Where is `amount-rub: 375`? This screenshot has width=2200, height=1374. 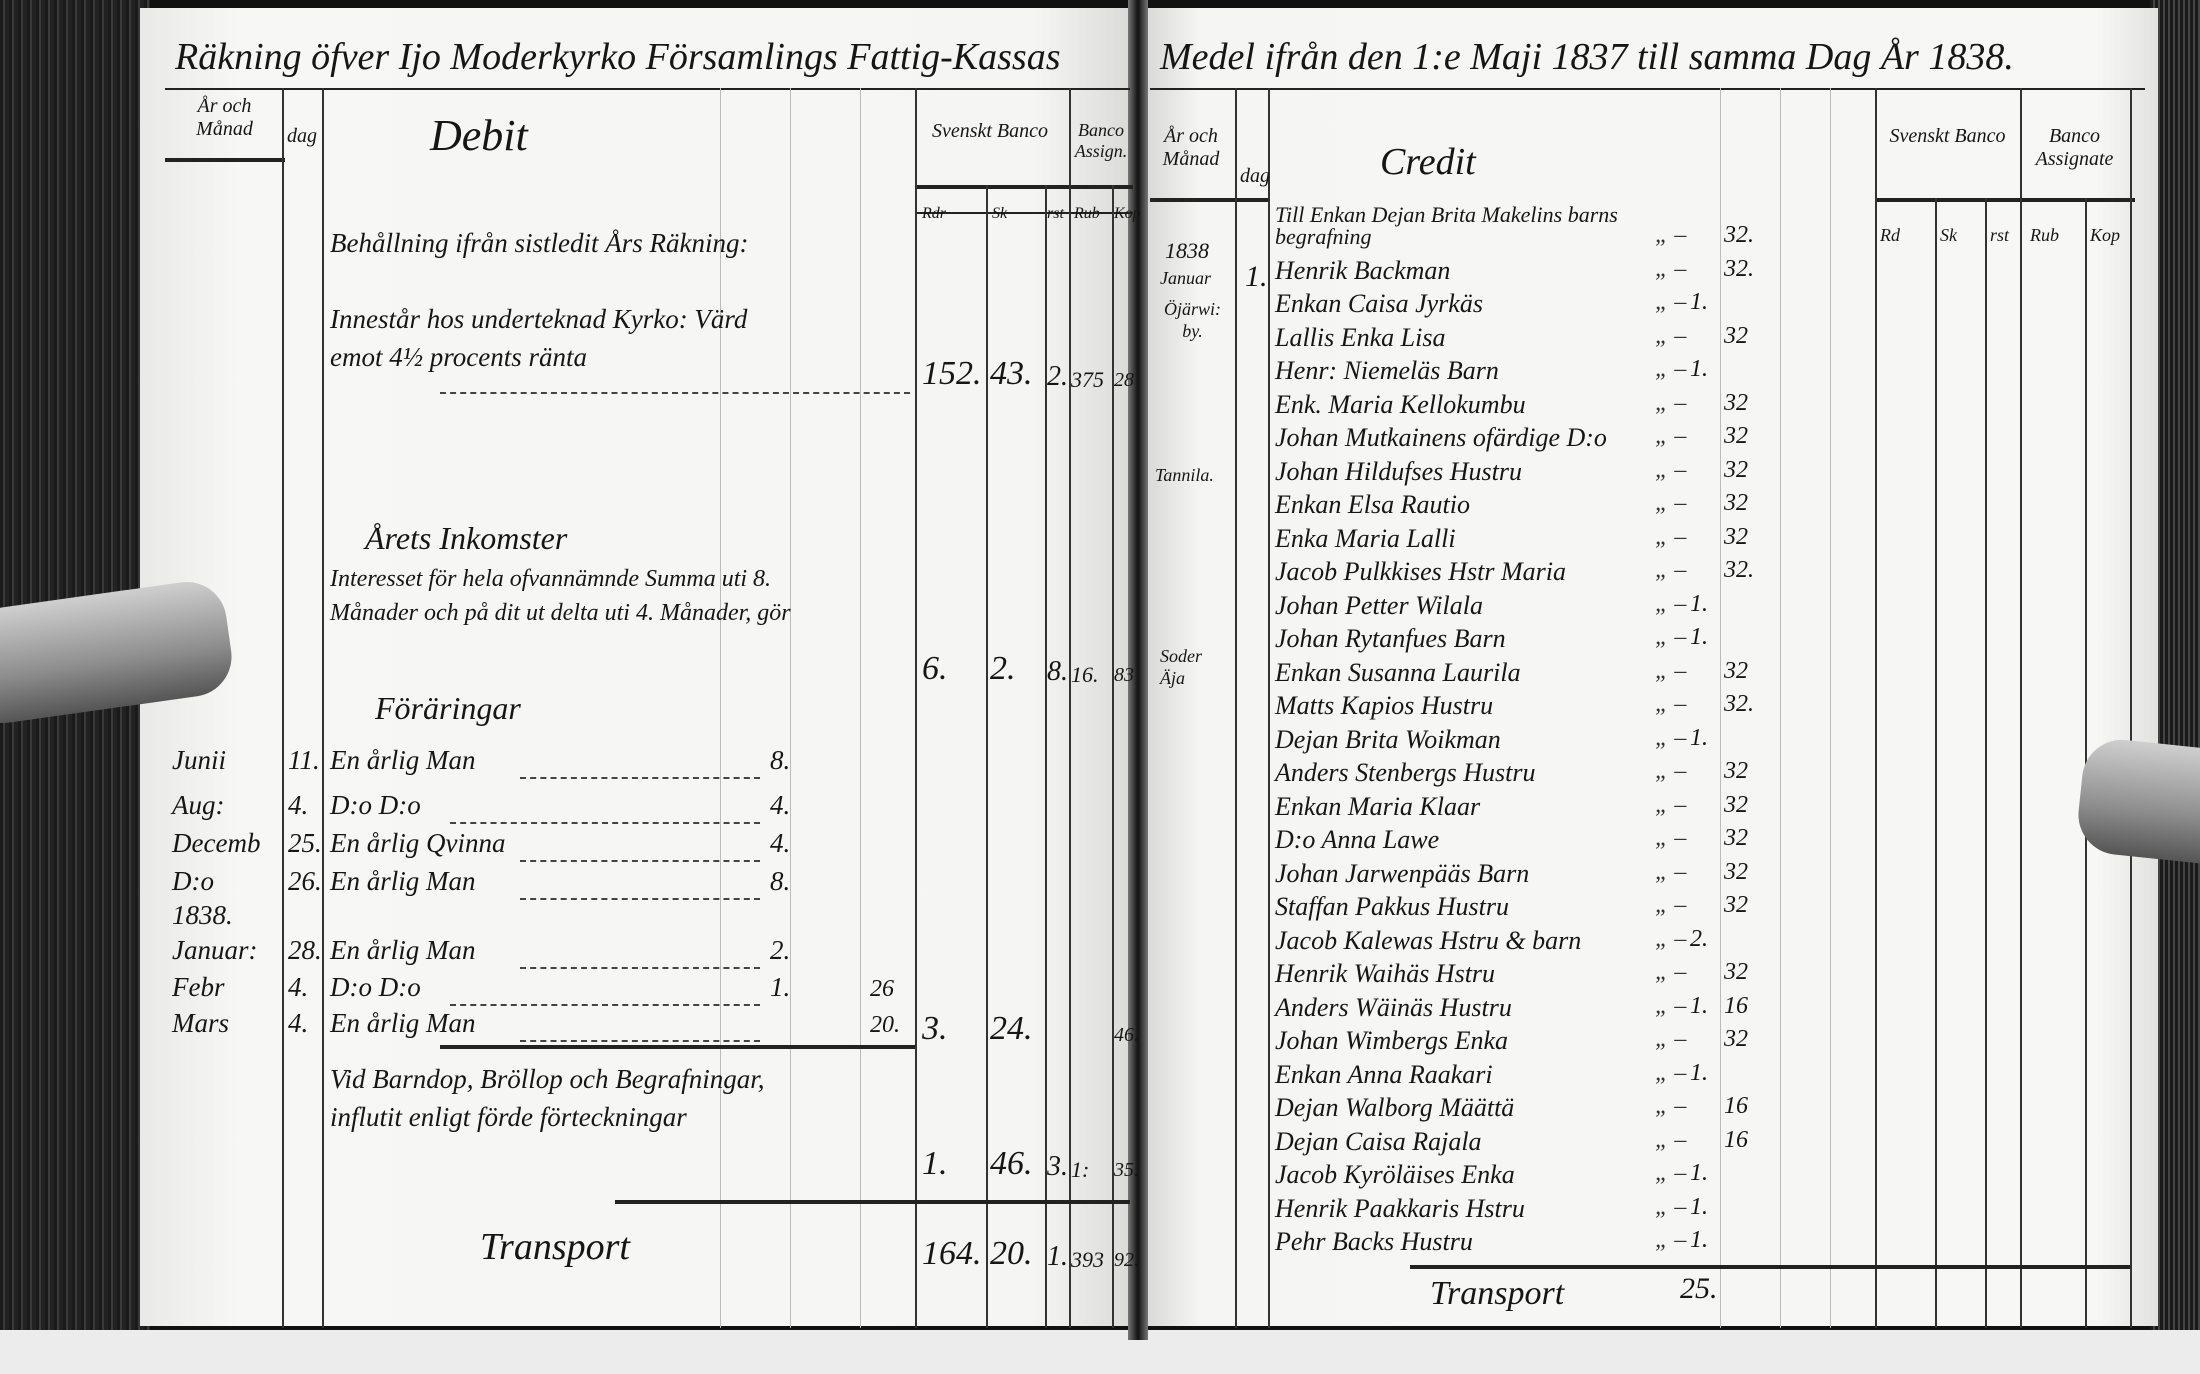
amount-rub: 375 is located at coordinates (1087, 379).